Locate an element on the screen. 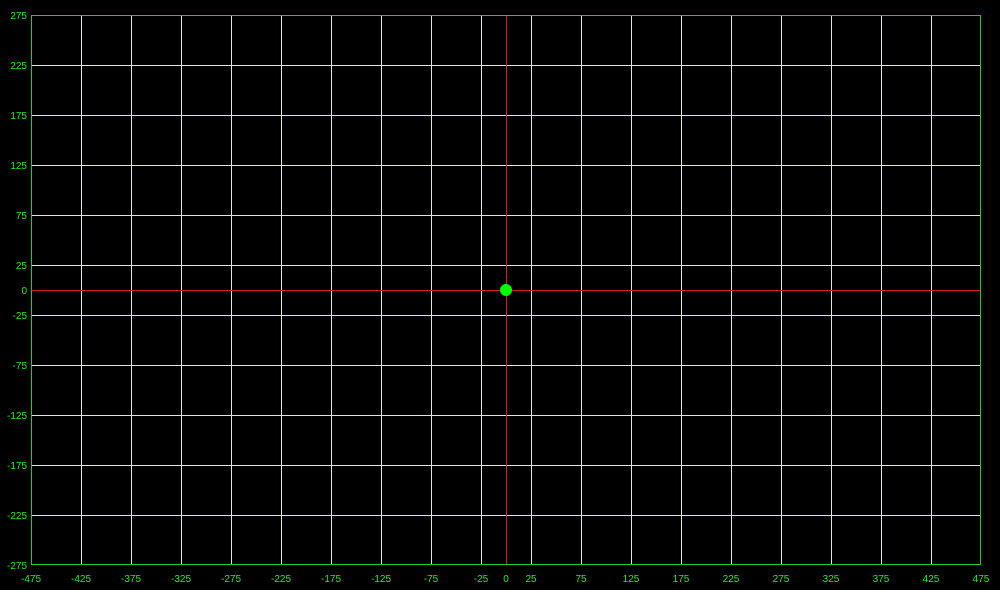  y-tick-label: -75 is located at coordinates (20, 366).